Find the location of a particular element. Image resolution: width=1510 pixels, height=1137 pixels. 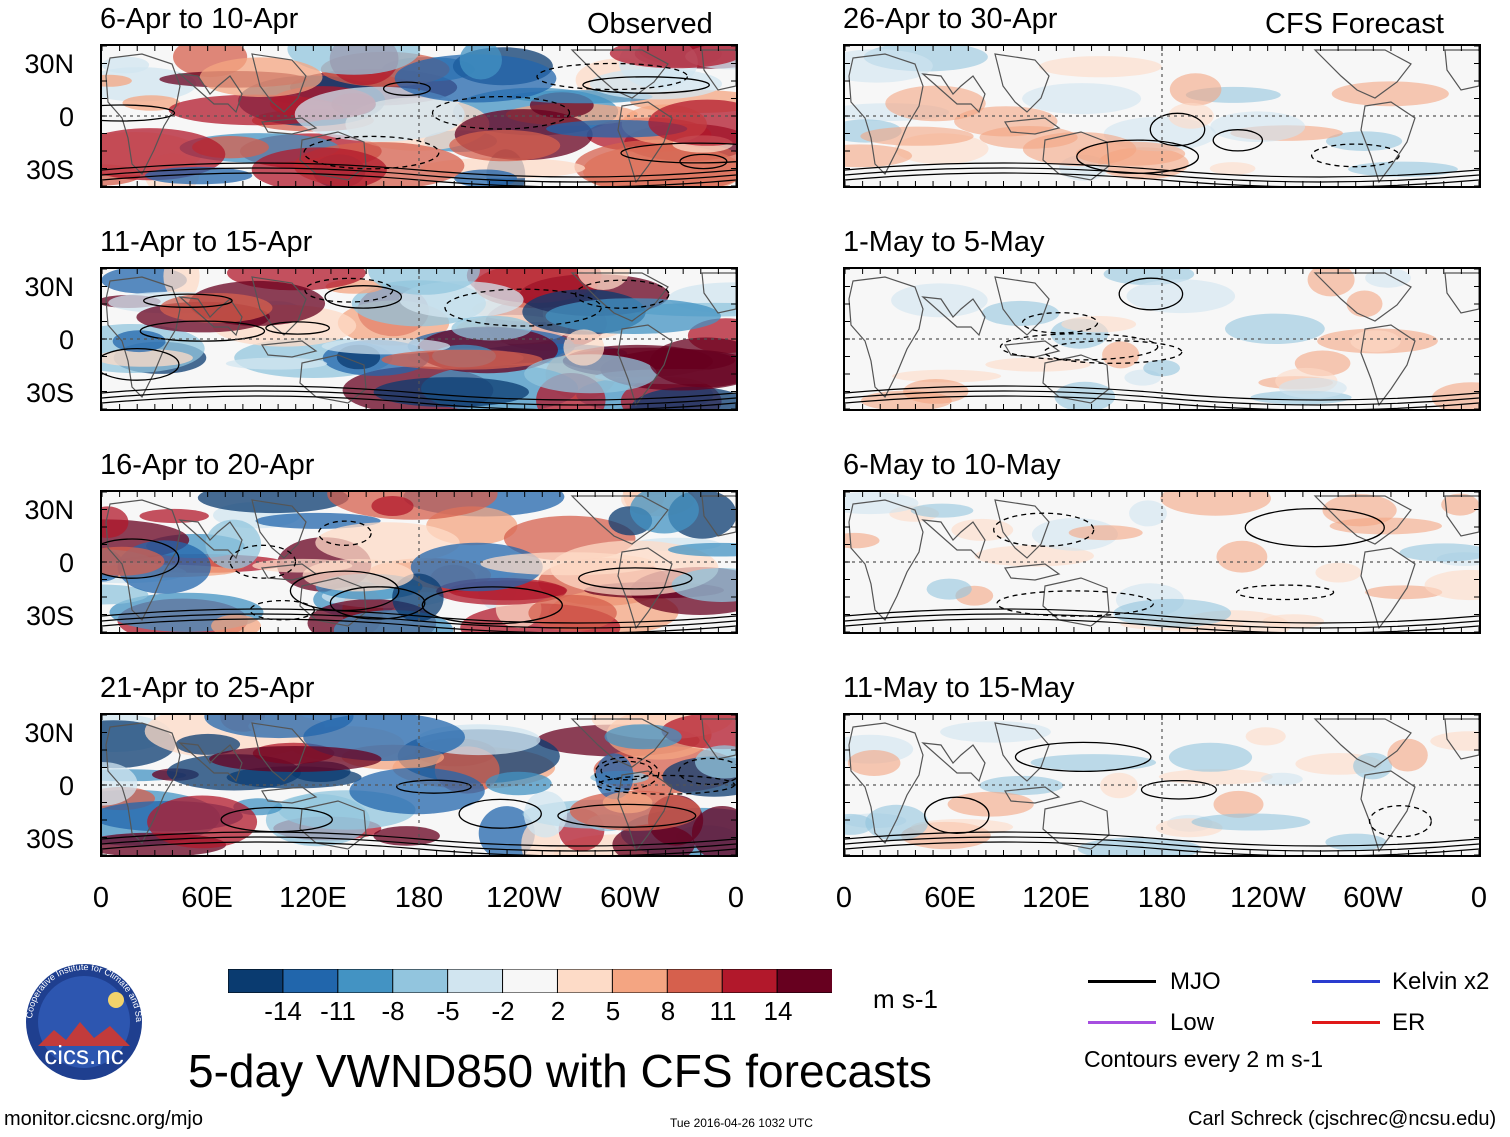

observed-panel-2-map is located at coordinates (419, 339).